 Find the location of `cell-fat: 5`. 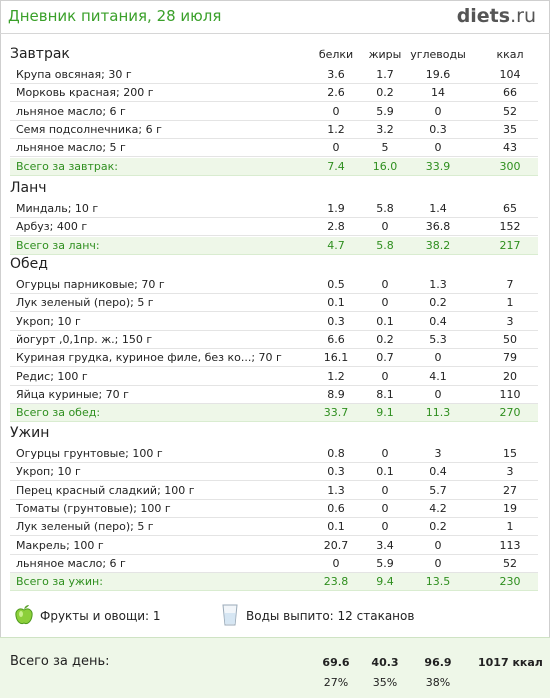

cell-fat: 5 is located at coordinates (385, 147).